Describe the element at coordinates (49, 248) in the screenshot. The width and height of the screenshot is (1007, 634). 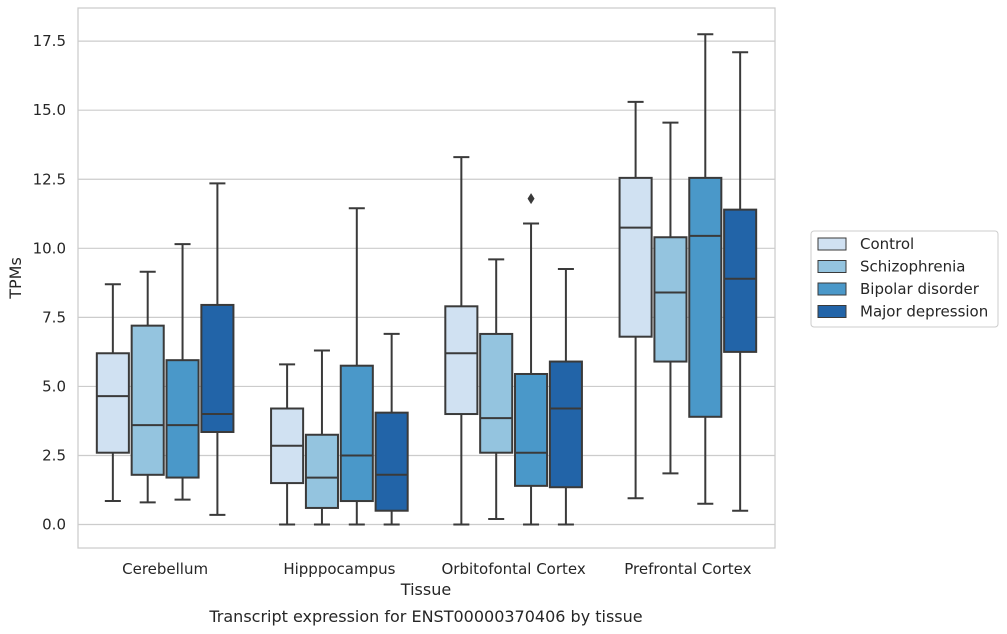
I see `y-tick-label: 10.0` at that location.